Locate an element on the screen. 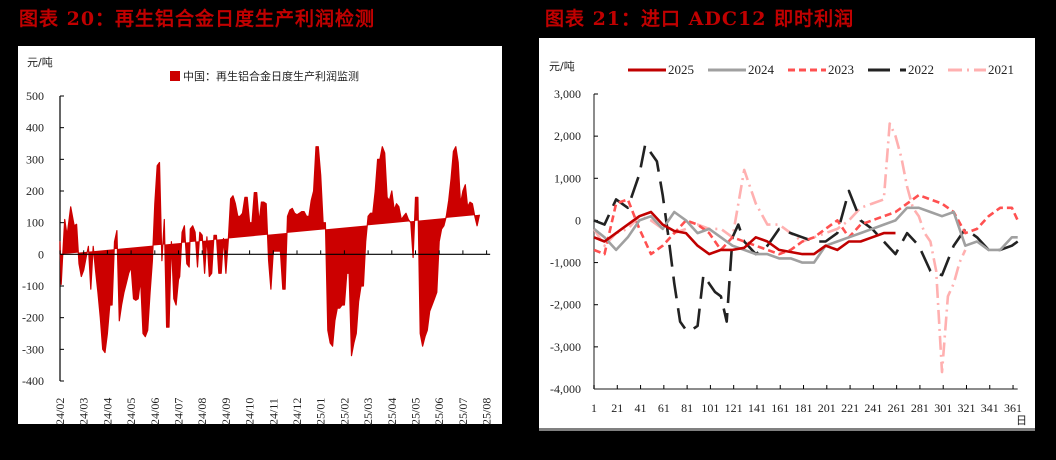 The height and width of the screenshot is (460, 1056). x-tick-label: 1 is located at coordinates (594, 408).